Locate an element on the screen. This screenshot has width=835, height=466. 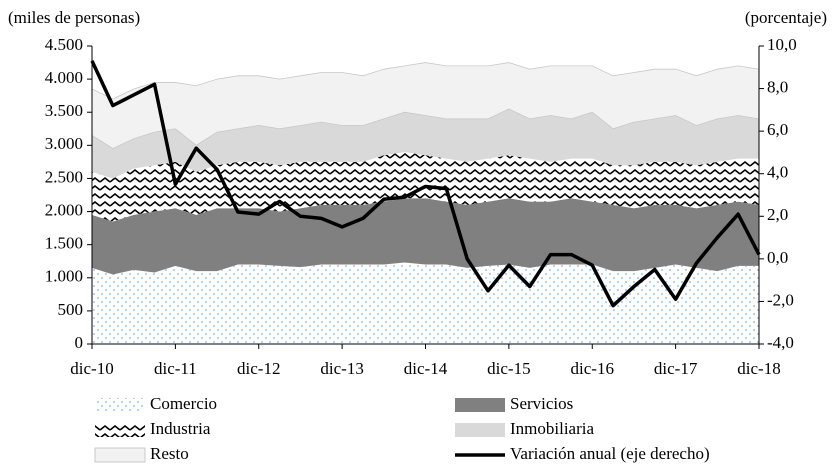
y-tick-label: 4.500 is located at coordinates (64, 44).